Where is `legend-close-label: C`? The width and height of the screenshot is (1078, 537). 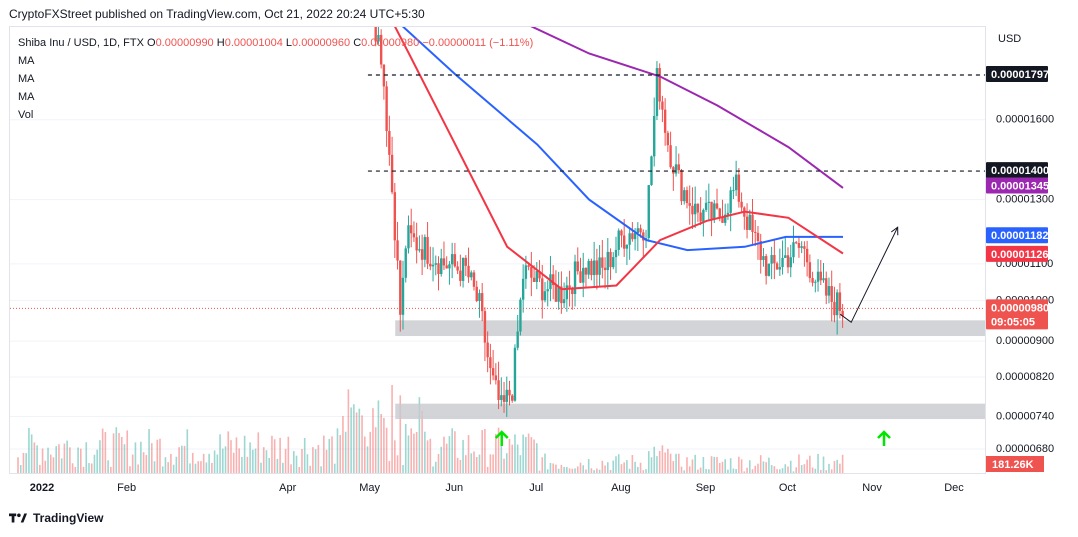 legend-close-label: C is located at coordinates (357, 43).